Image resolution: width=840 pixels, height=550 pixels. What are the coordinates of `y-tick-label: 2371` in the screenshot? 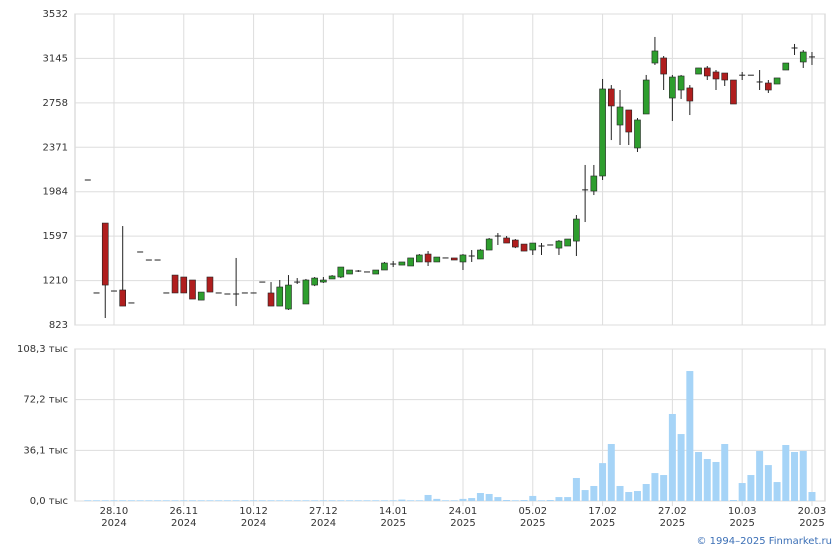 It's located at (55, 147).